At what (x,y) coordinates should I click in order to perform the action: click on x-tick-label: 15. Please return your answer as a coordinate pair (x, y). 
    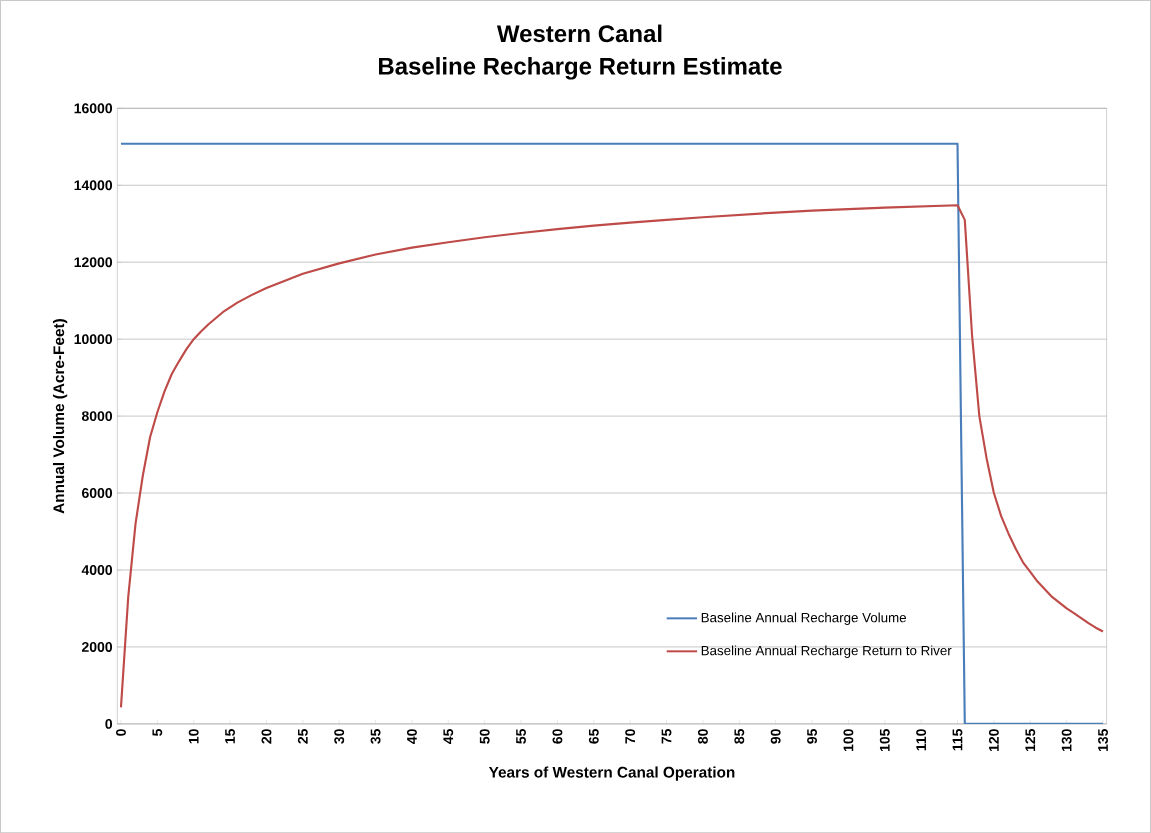
    Looking at the image, I should click on (230, 736).